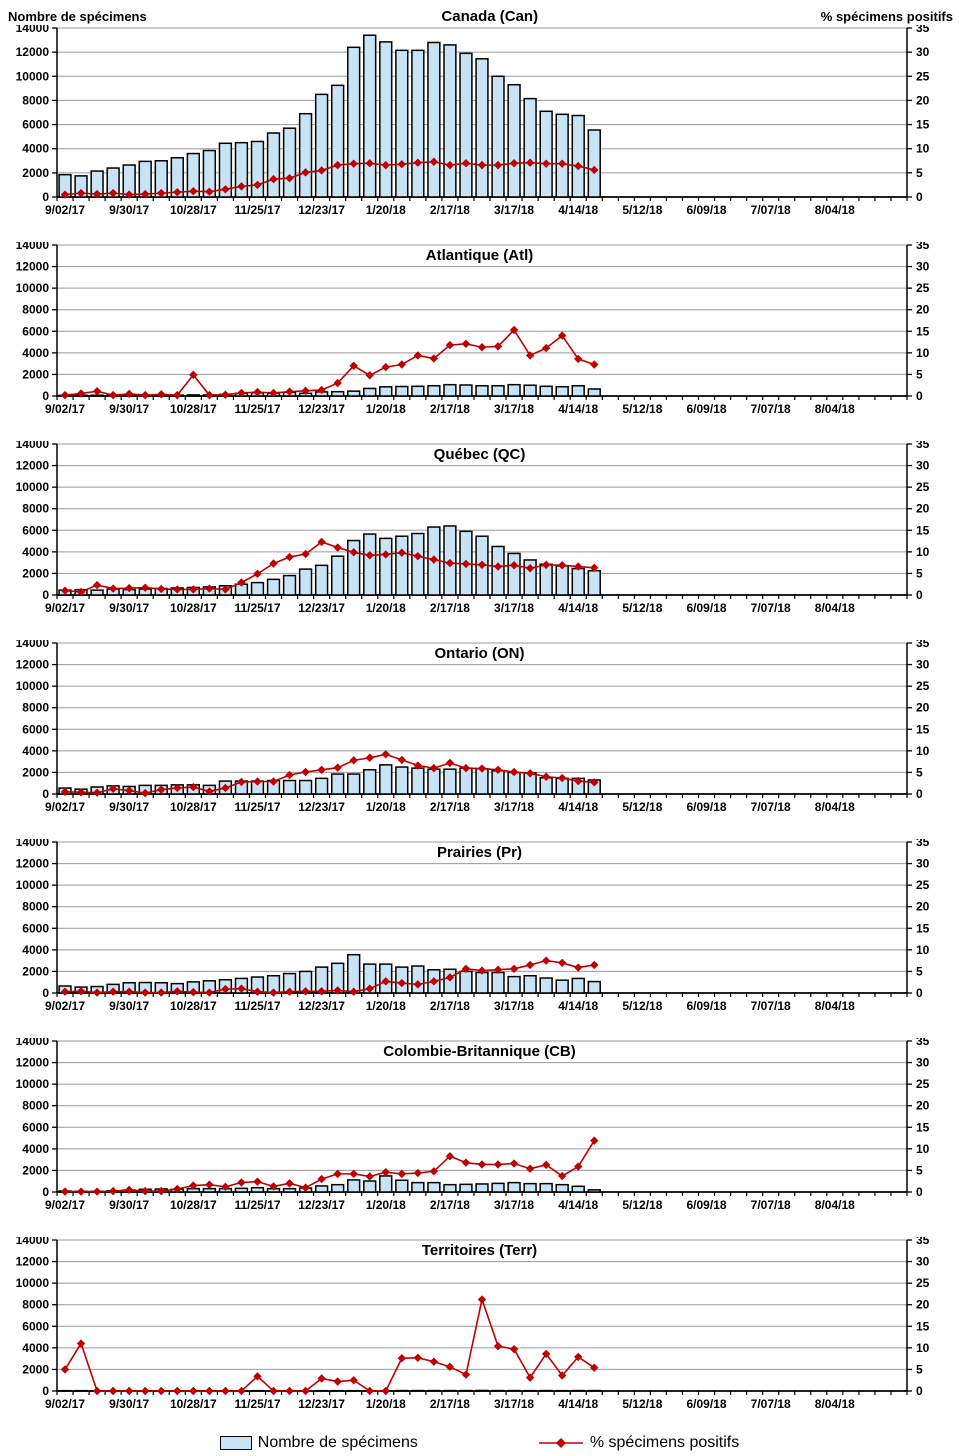 Image resolution: width=959 pixels, height=1456 pixels. Describe the element at coordinates (321, 1404) in the screenshot. I see `x-tick-label: 12/23/17` at that location.